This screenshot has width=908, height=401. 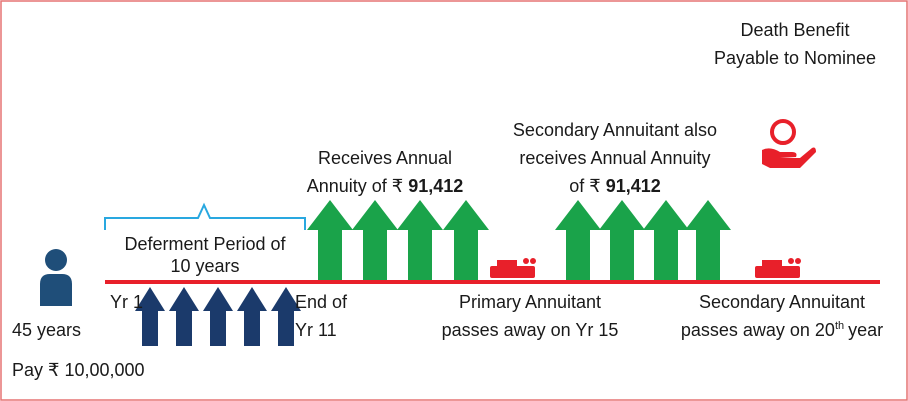 I want to click on secondary-death-line1: Secondary Annuitant, so click(x=782, y=302).